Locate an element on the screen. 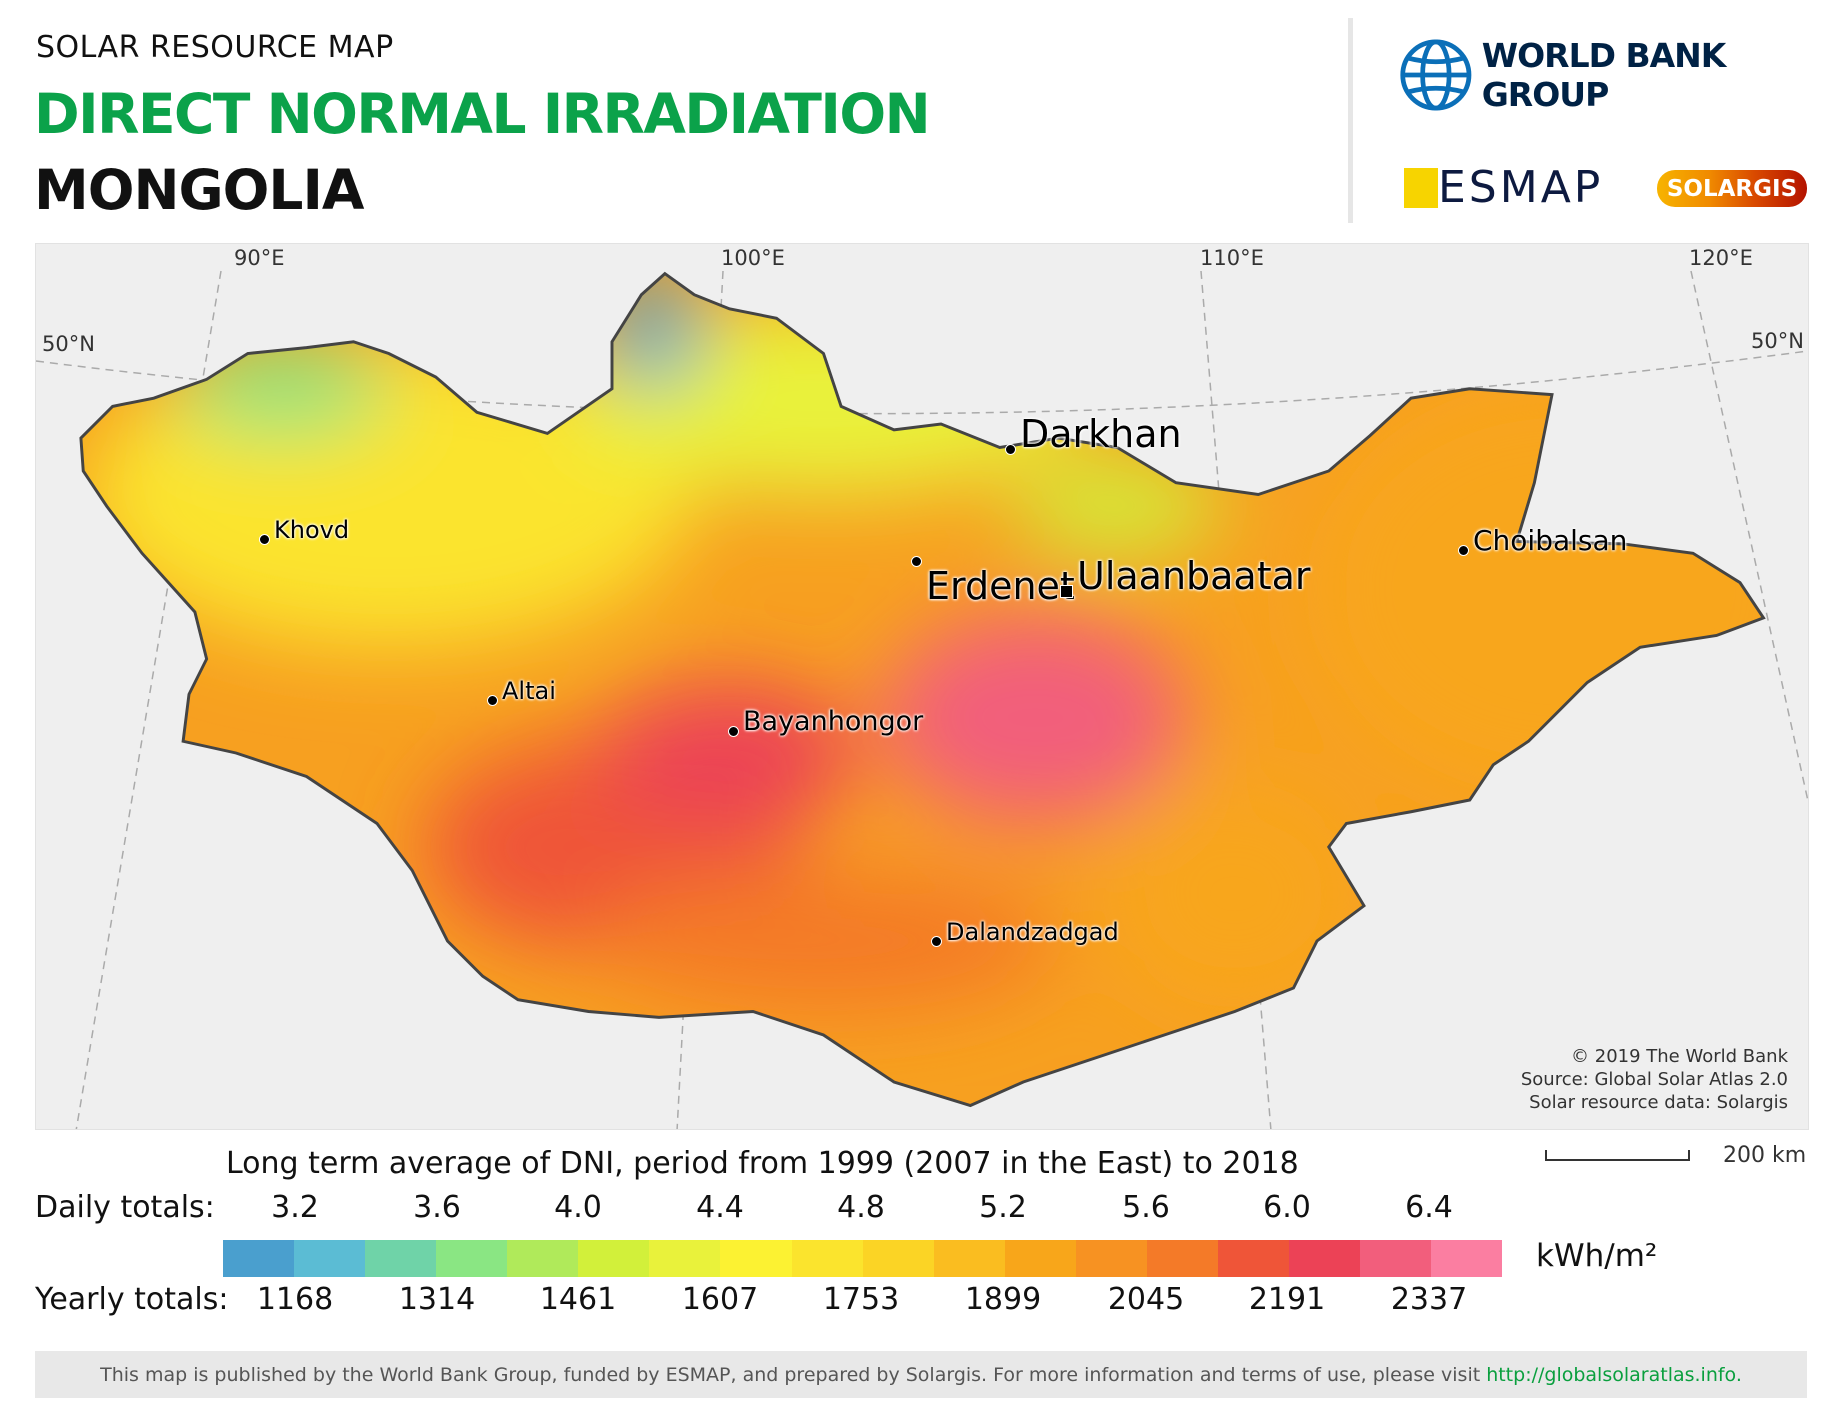  lon-label: 120°E is located at coordinates (1721, 258).